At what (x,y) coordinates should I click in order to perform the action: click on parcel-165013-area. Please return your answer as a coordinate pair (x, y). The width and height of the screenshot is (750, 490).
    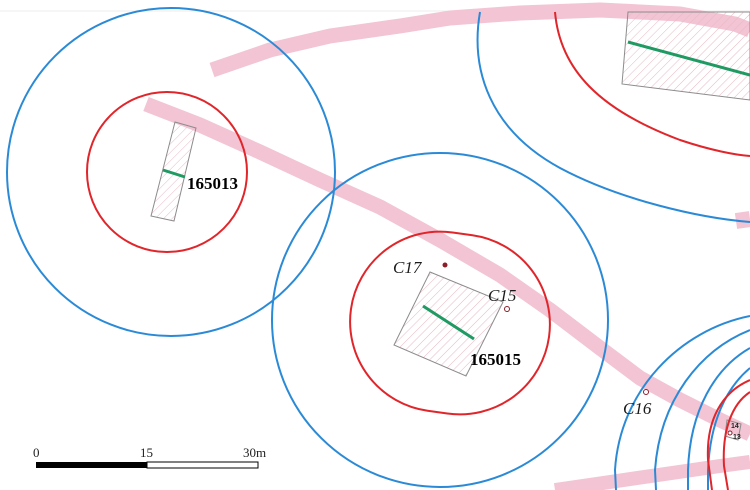
    Looking at the image, I should click on (173, 171).